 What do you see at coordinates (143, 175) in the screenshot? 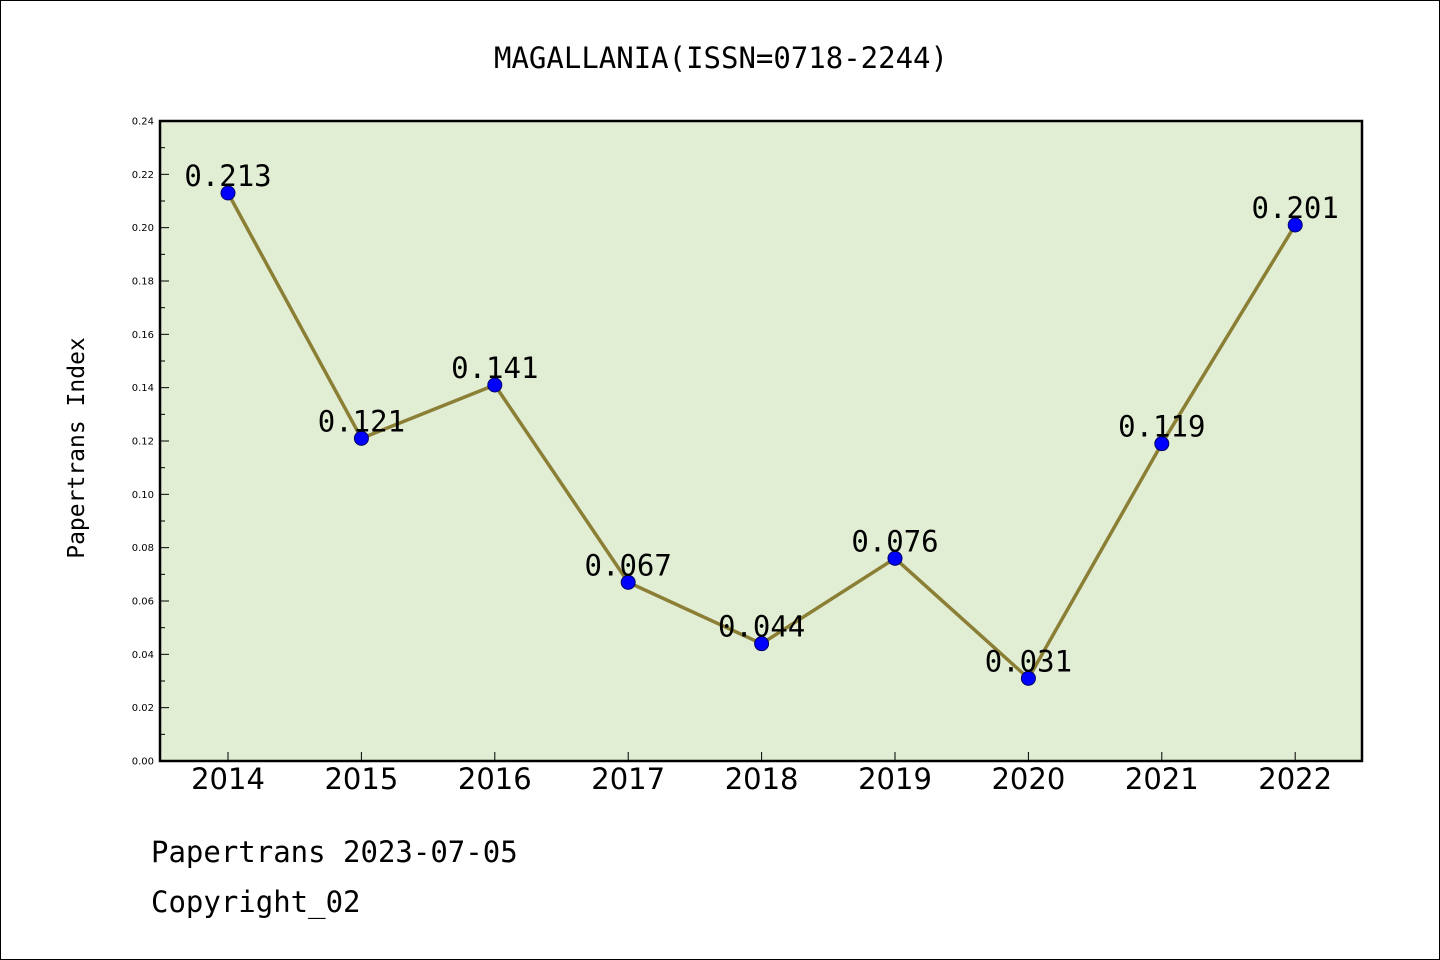
I see `y-tick-label: 0.22` at bounding box center [143, 175].